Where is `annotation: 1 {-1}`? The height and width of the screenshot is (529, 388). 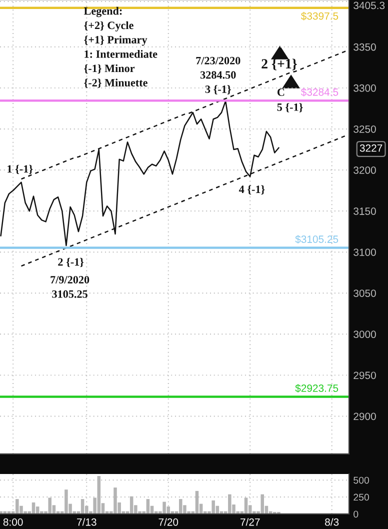 annotation: 1 {-1} is located at coordinates (20, 169).